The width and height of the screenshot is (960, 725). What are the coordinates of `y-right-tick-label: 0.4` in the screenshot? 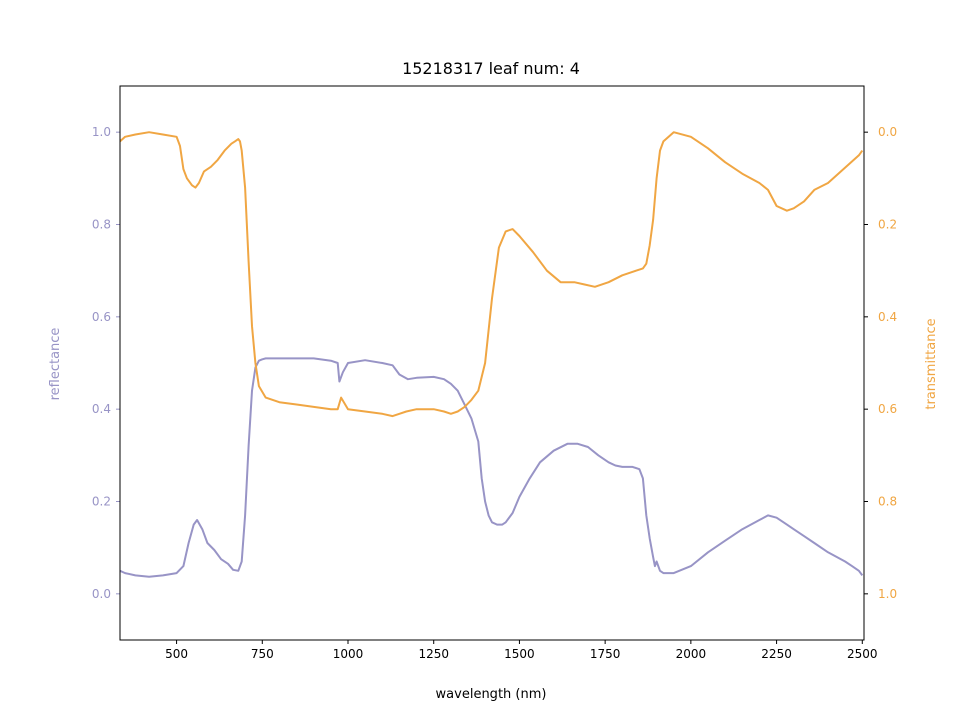 It's located at (887, 317).